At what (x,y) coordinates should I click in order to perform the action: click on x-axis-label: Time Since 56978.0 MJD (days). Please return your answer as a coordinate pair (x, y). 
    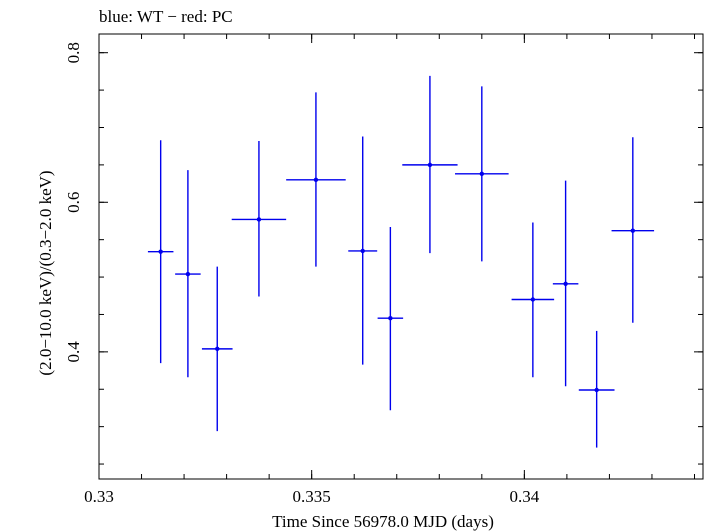
    Looking at the image, I should click on (383, 521).